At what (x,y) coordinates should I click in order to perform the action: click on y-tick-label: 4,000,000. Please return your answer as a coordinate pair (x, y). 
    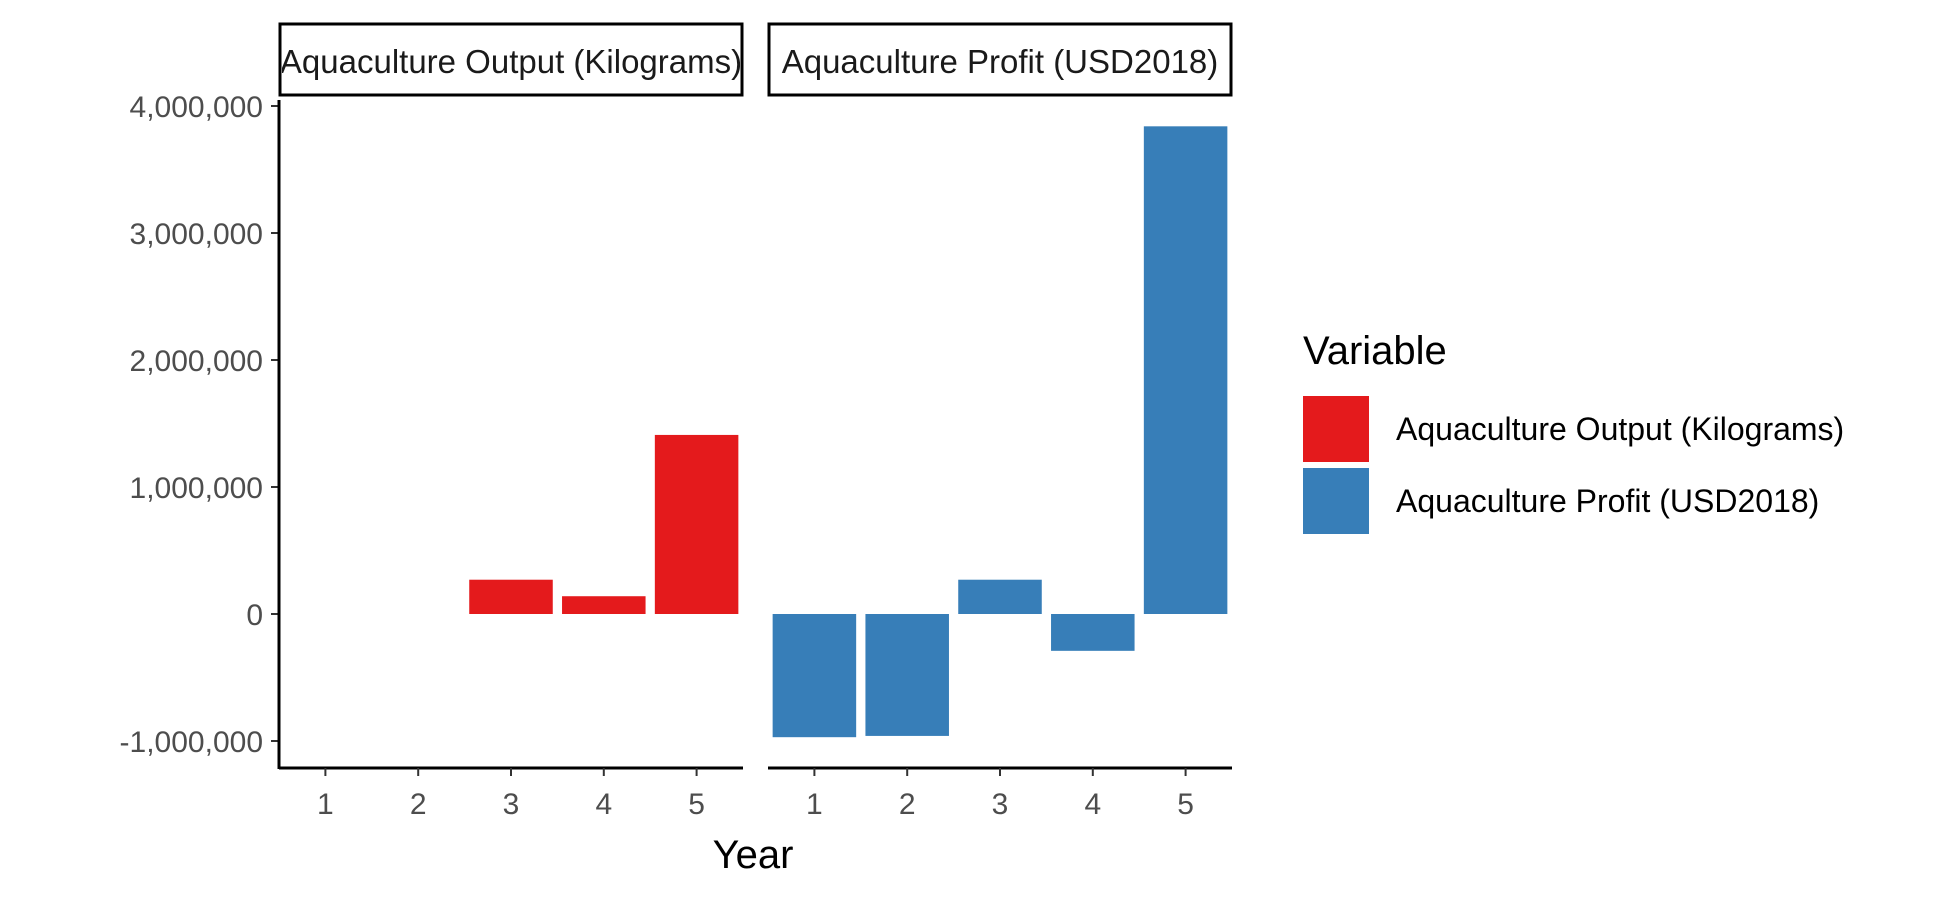
    Looking at the image, I should click on (196, 107).